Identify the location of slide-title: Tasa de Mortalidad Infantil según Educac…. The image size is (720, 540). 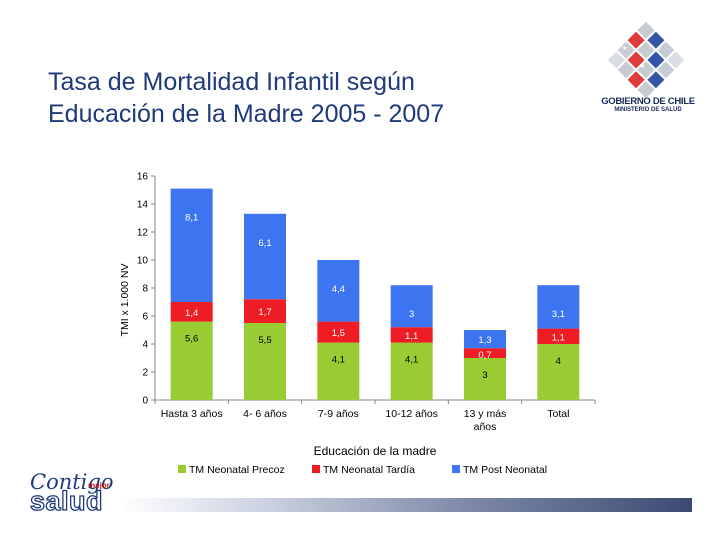
(308, 98).